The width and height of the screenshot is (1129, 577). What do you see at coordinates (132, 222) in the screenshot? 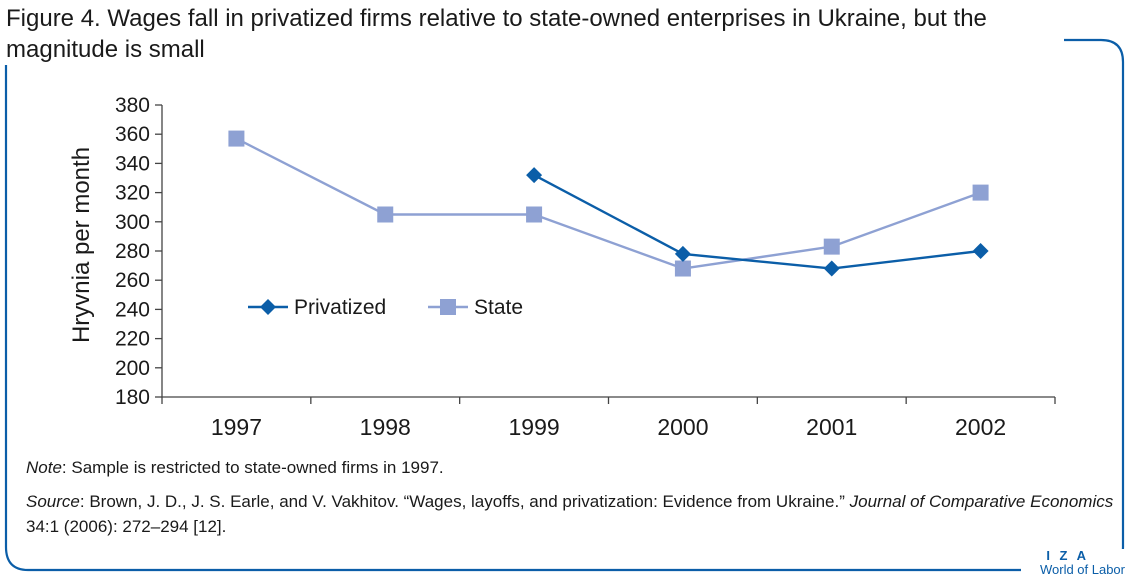
I see `y-tick-label: 300` at bounding box center [132, 222].